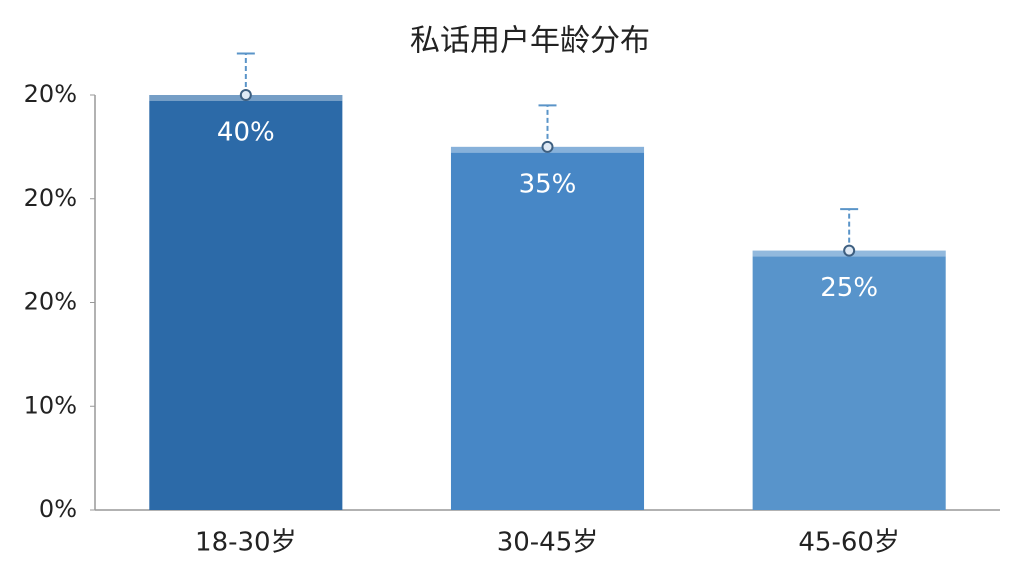 The height and width of the screenshot is (576, 1024). I want to click on y-tick-label: 10%, so click(50, 405).